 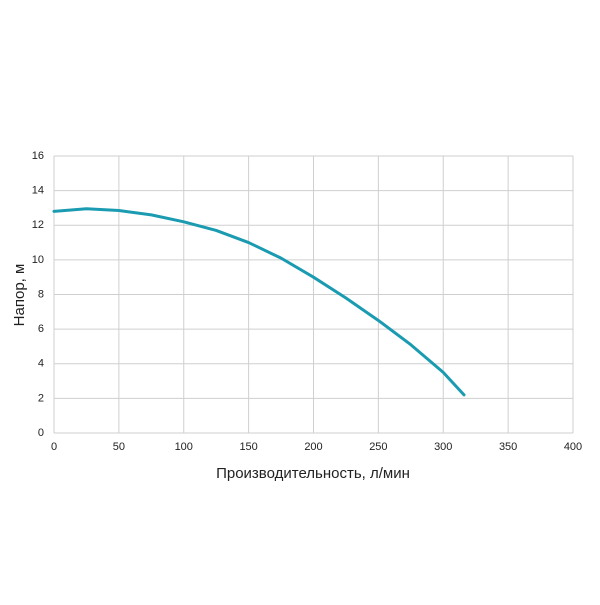 What do you see at coordinates (38, 225) in the screenshot?
I see `y-tick-label: 12` at bounding box center [38, 225].